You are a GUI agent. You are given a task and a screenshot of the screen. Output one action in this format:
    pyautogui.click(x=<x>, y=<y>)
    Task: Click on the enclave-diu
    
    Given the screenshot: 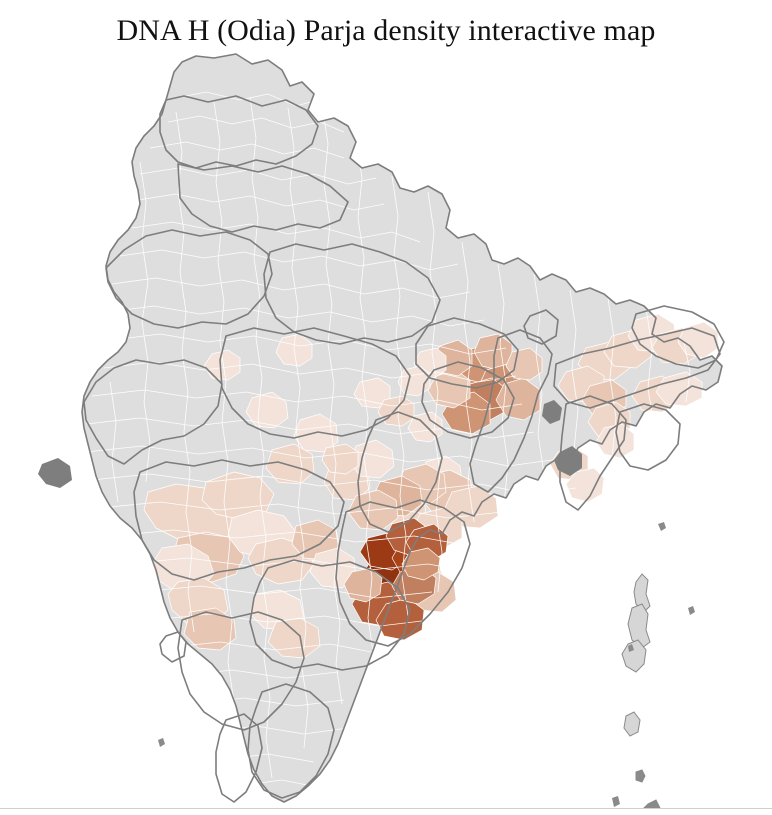 What is the action you would take?
    pyautogui.click(x=55, y=473)
    